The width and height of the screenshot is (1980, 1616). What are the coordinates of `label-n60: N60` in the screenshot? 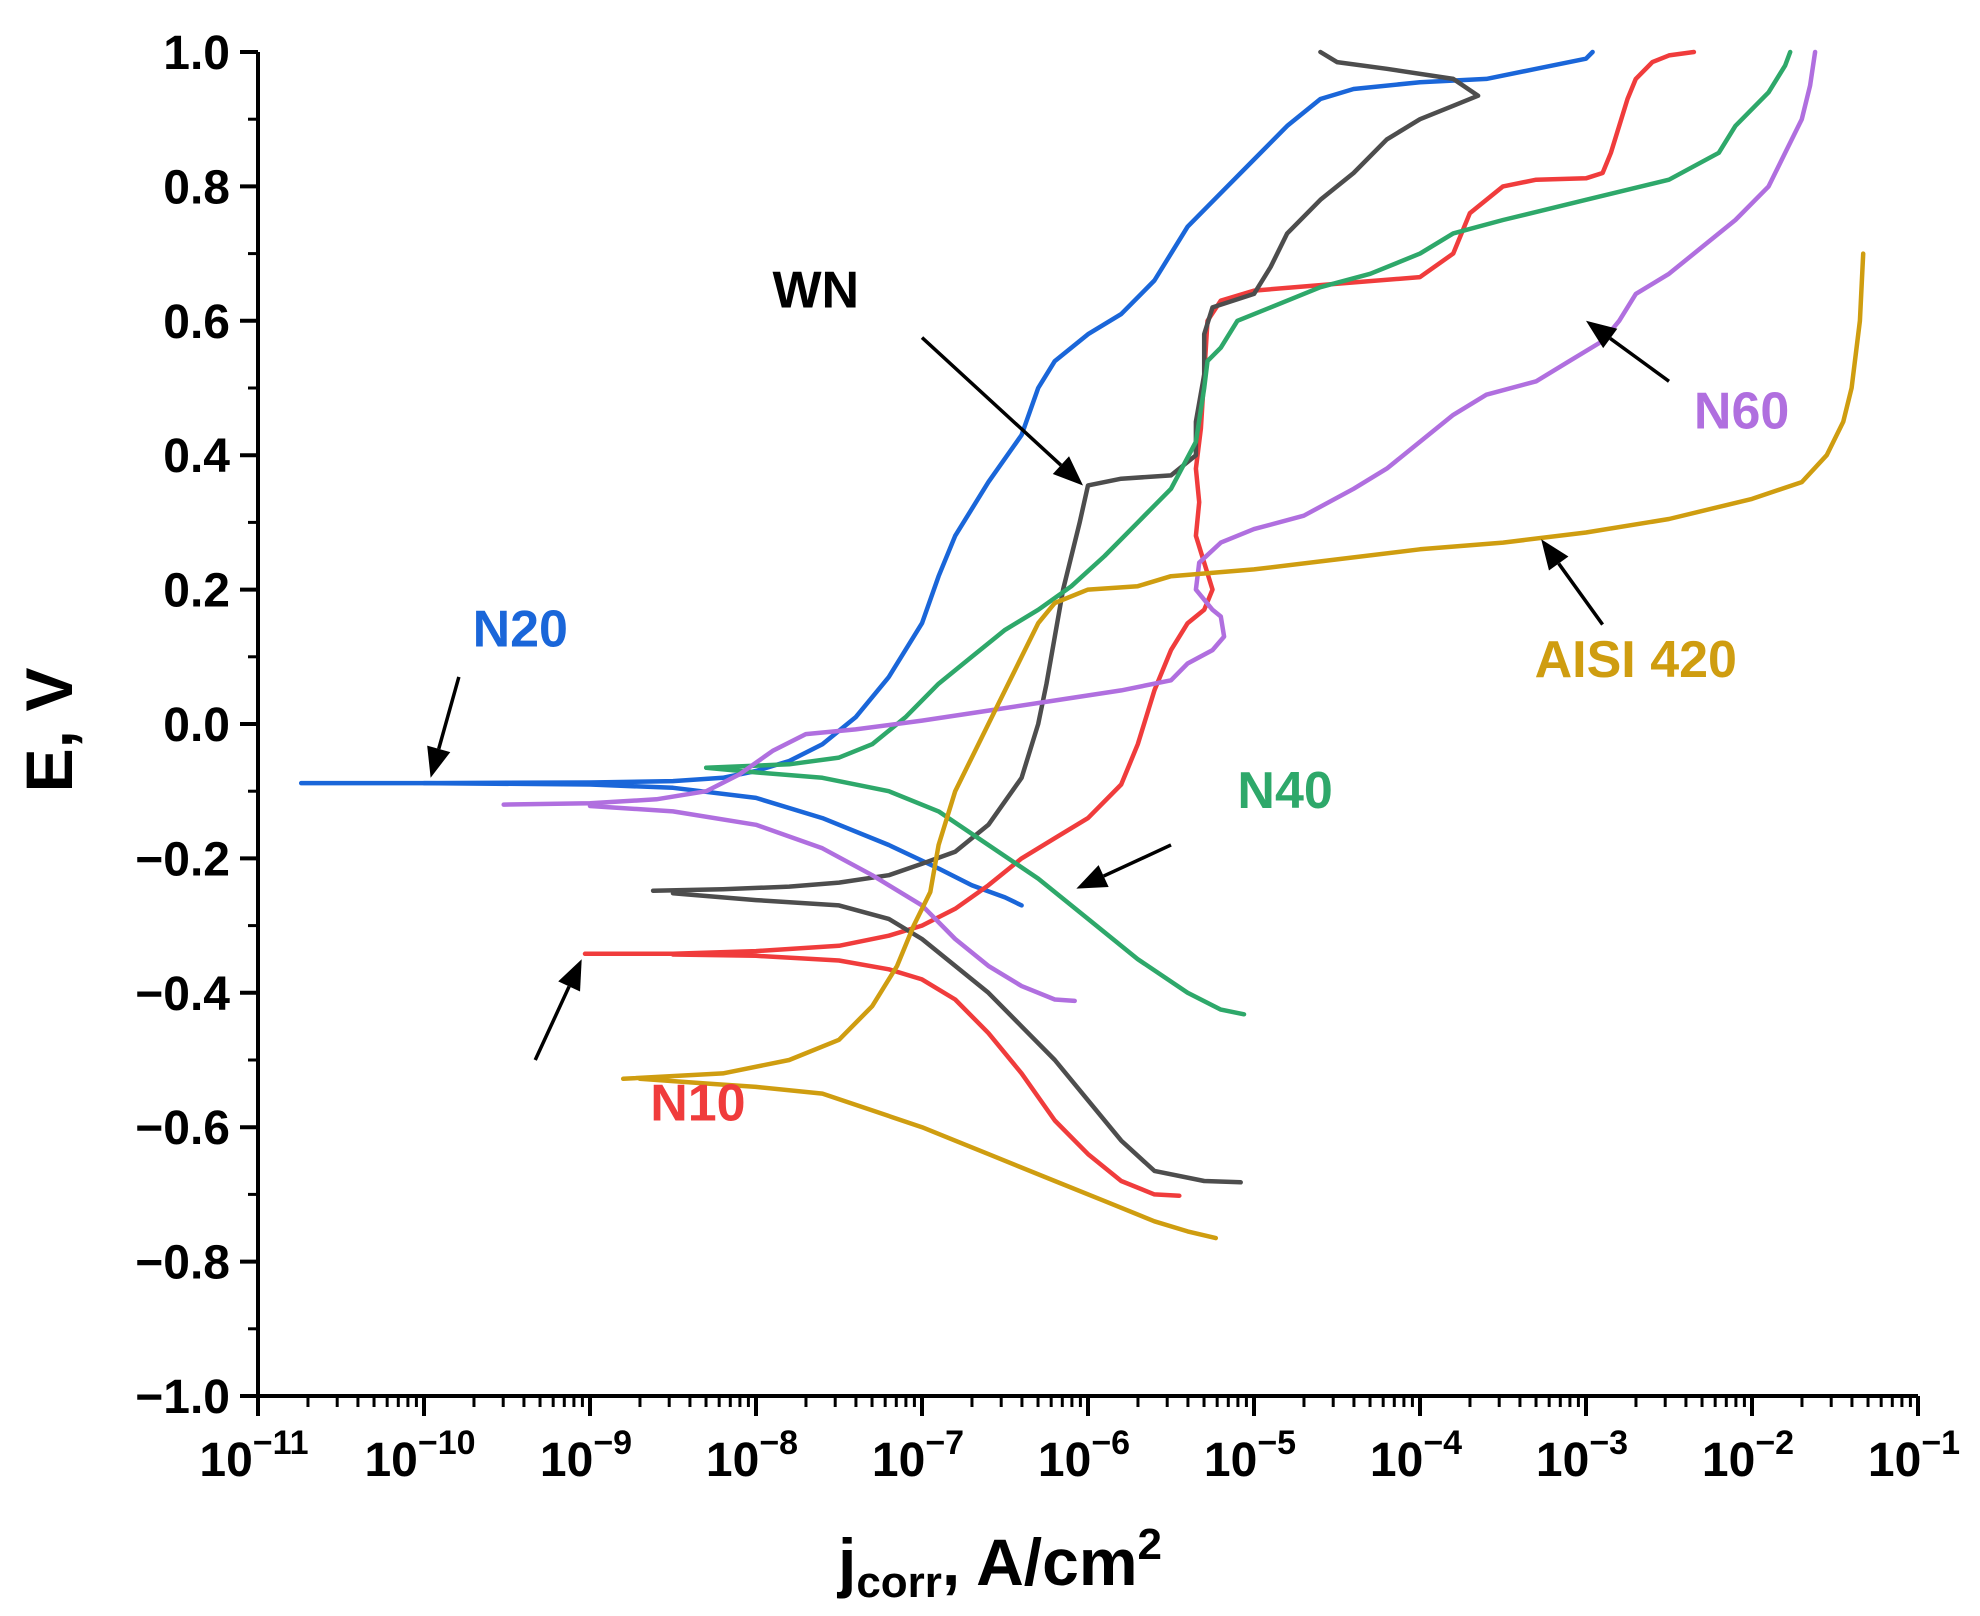 It's located at (1741, 411).